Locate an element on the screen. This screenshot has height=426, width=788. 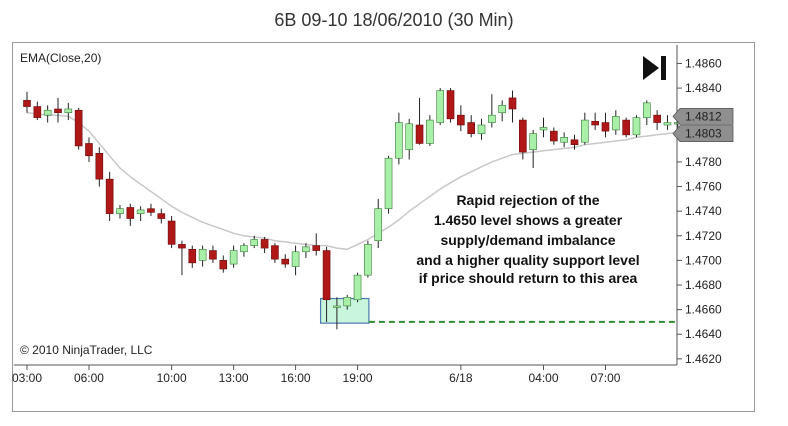
time-tick-label: 07:00 is located at coordinates (605, 378).